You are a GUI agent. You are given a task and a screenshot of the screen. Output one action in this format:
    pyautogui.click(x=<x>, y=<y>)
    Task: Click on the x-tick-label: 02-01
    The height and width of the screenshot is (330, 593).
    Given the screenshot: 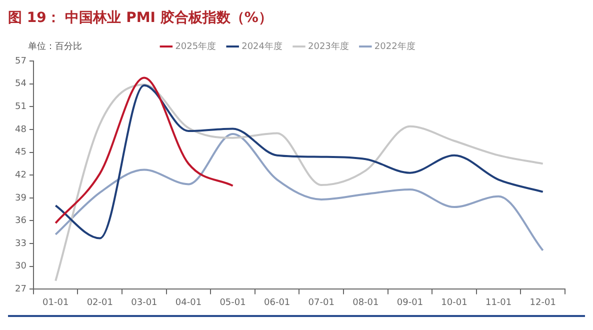 What is the action you would take?
    pyautogui.click(x=99, y=303)
    